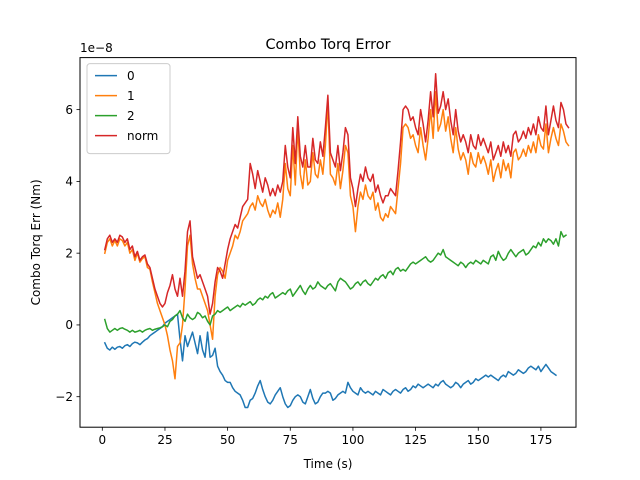  I want to click on y-tick-label: 0, so click(69, 325).